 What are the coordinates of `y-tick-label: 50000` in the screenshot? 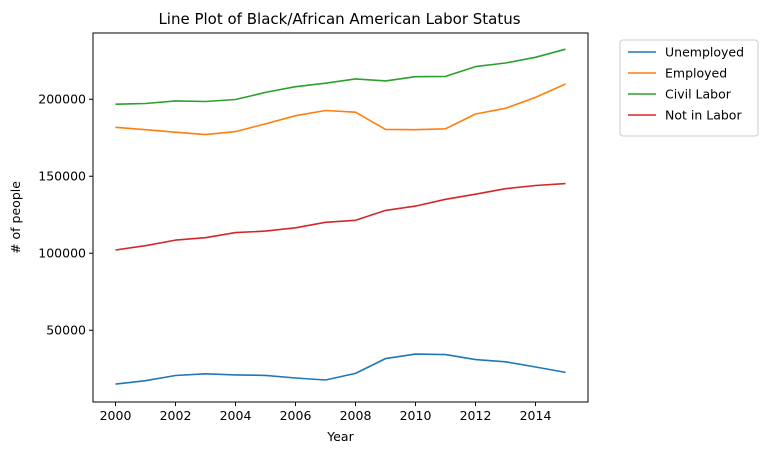 It's located at (66, 330).